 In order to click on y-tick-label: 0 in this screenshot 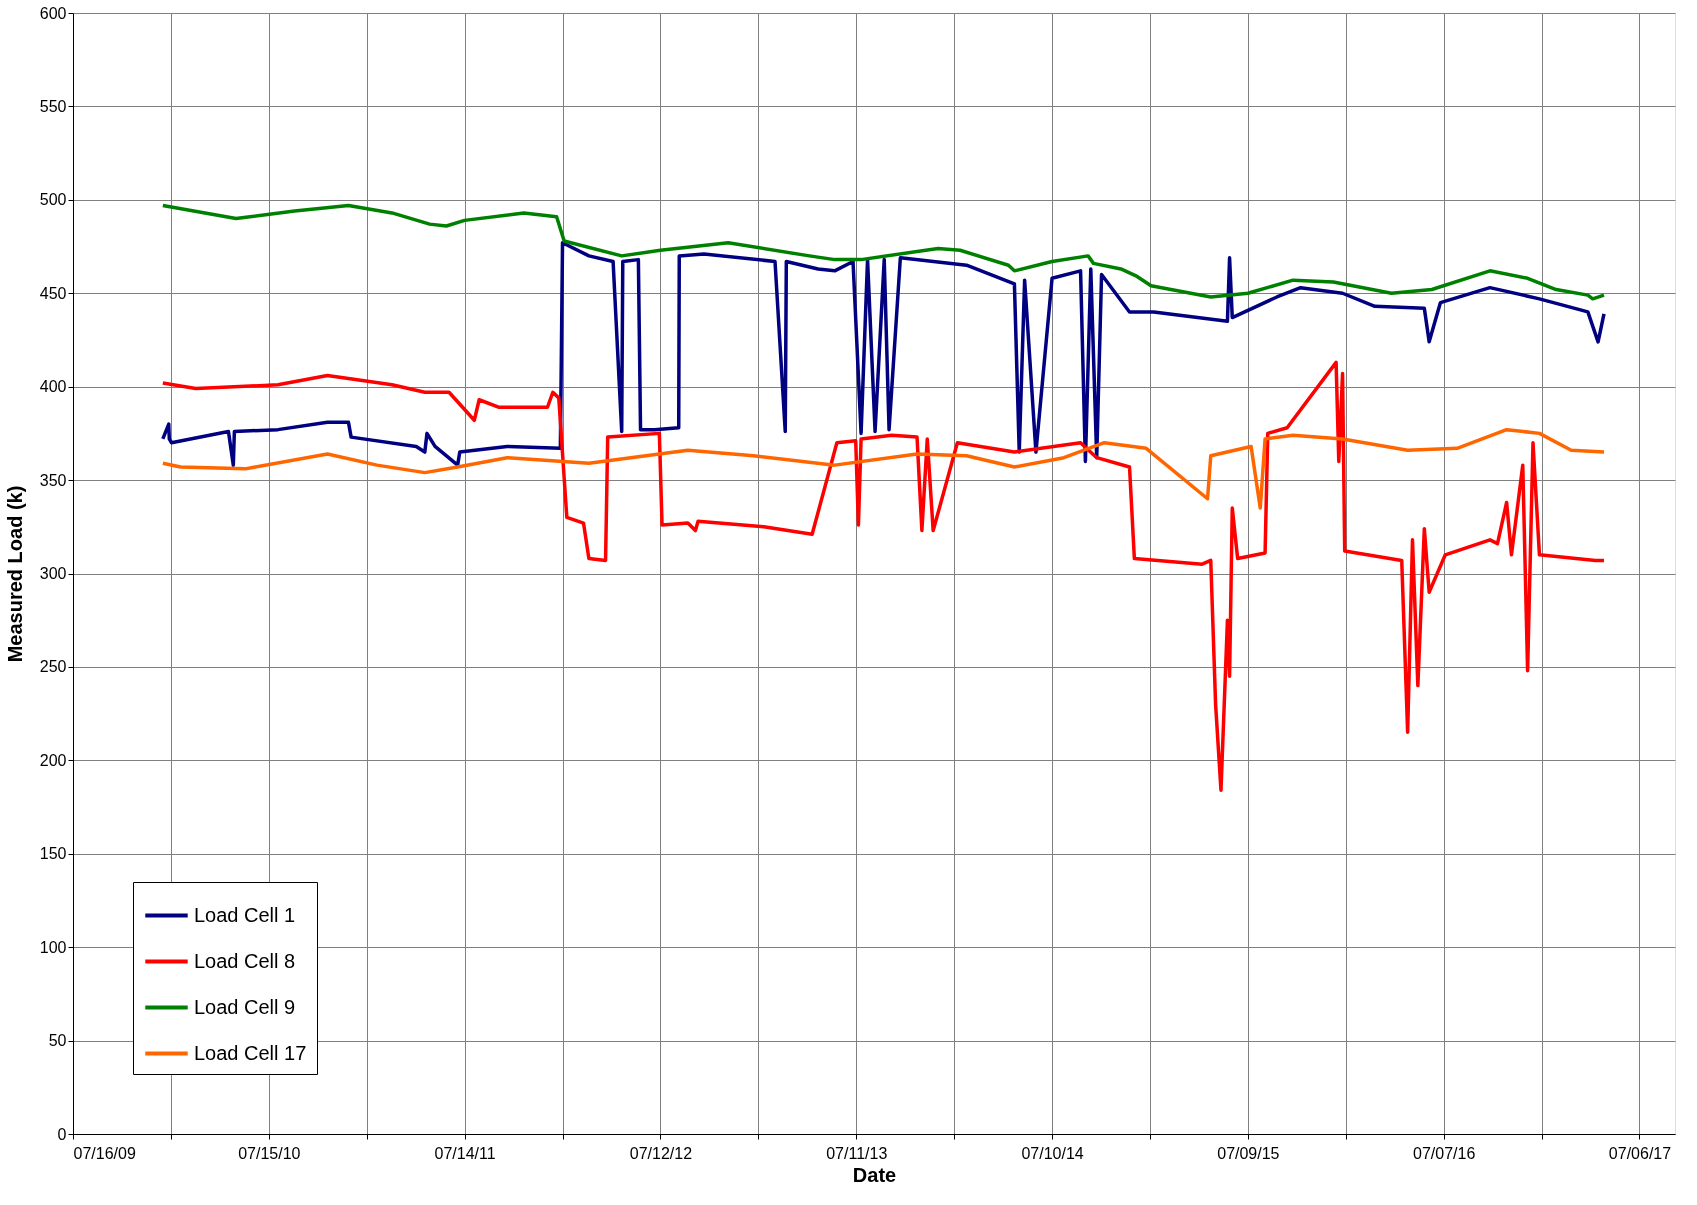, I will do `click(62, 1134)`.